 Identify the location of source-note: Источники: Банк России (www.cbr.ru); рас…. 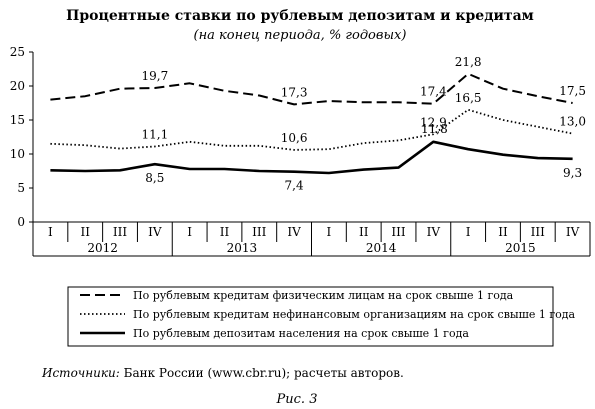
(222, 373).